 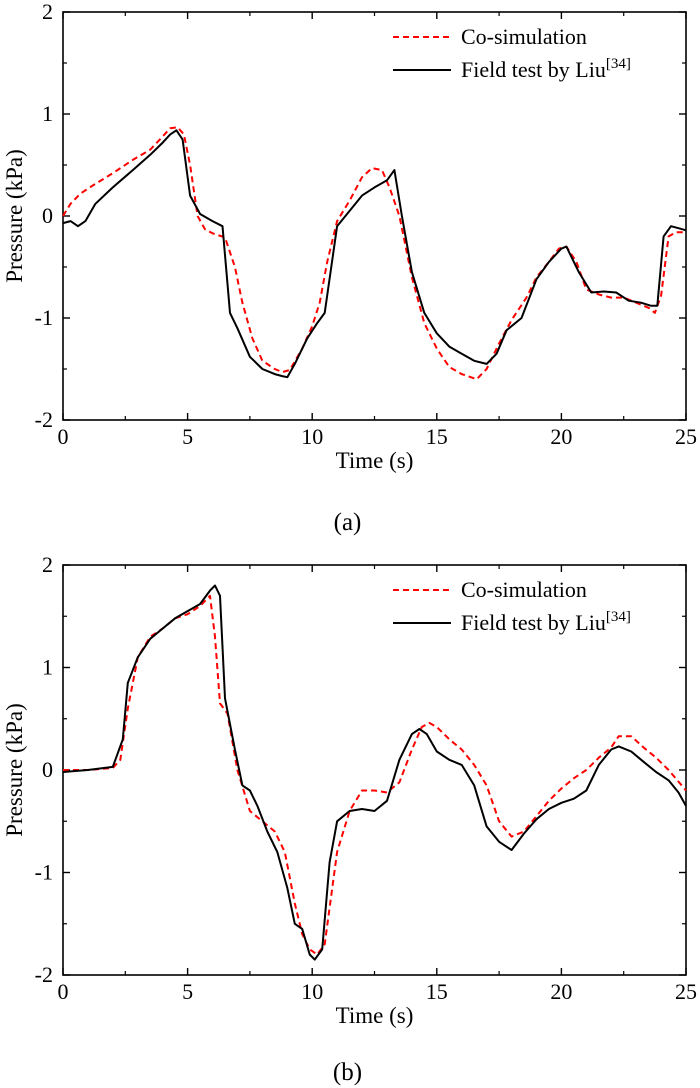 What do you see at coordinates (347, 1072) in the screenshot?
I see `panel-caption: (b)` at bounding box center [347, 1072].